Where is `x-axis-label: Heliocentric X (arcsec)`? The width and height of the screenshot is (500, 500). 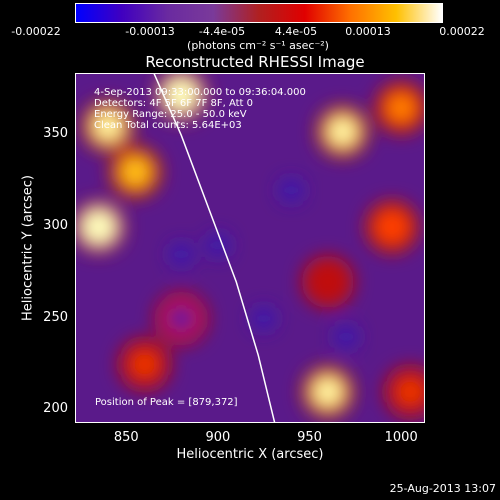
x-axis-label: Heliocentric X (arcsec) is located at coordinates (250, 454).